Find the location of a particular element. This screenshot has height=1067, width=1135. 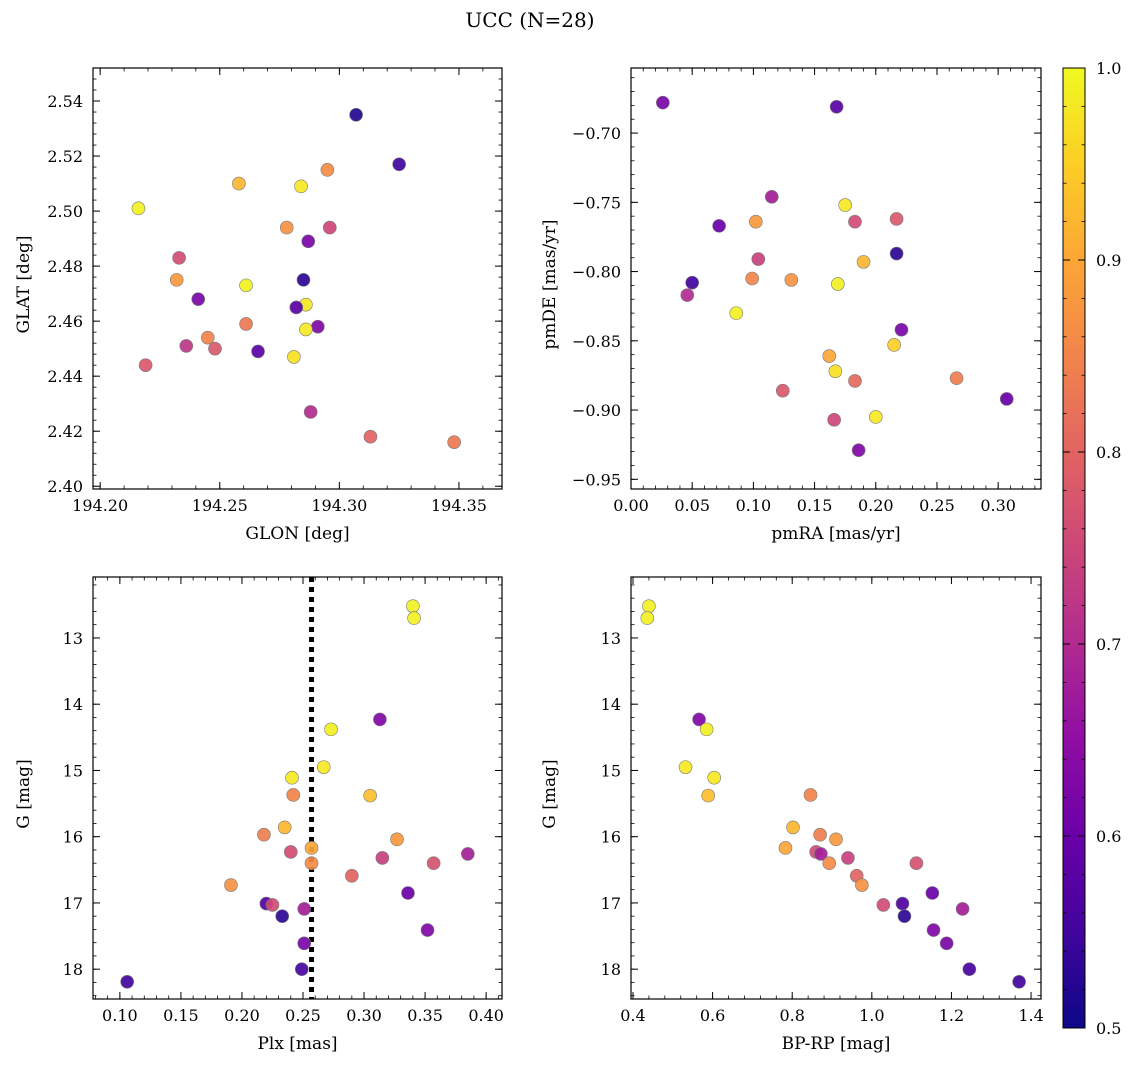

y-tick-label: 15 is located at coordinates (611, 770).